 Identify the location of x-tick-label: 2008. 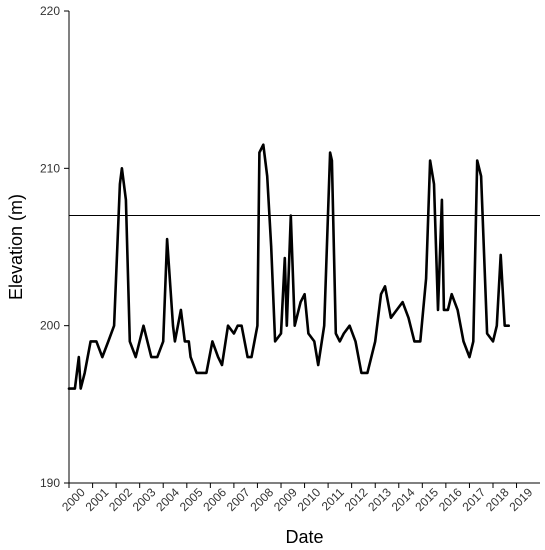
(262, 499).